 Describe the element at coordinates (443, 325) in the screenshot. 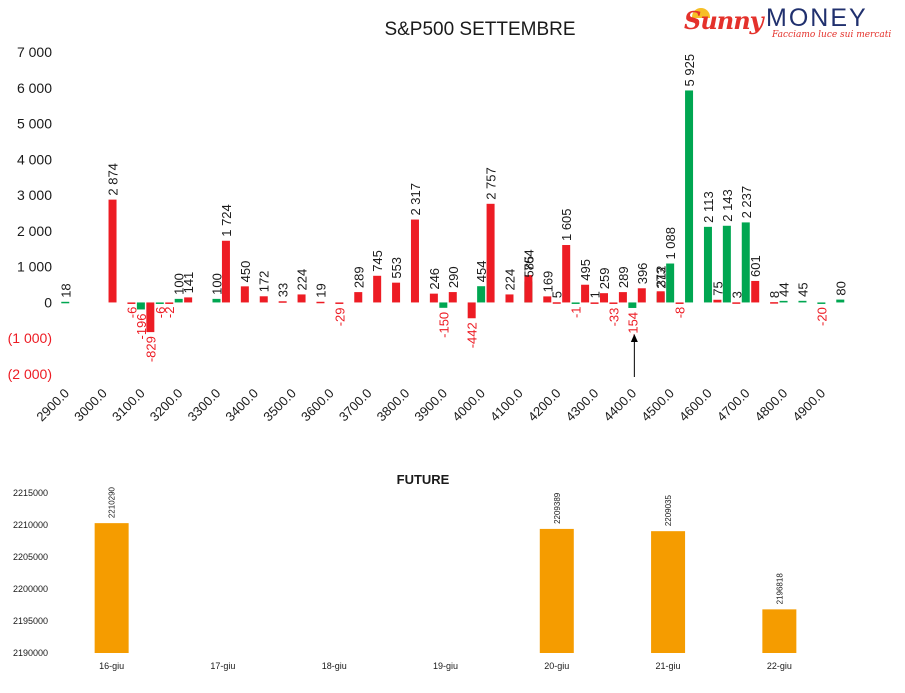

I see `main-data-label: -150` at that location.